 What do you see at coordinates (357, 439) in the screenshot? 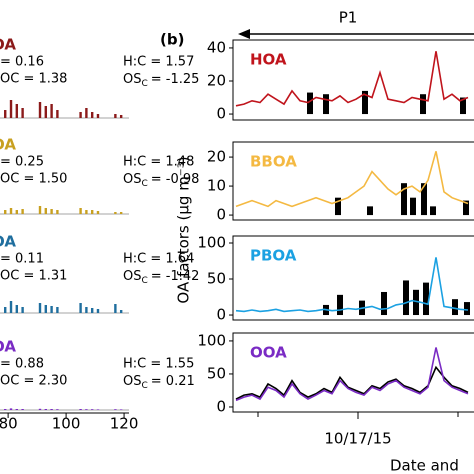
I see `x-tick-label: 10/17/15` at bounding box center [357, 439].